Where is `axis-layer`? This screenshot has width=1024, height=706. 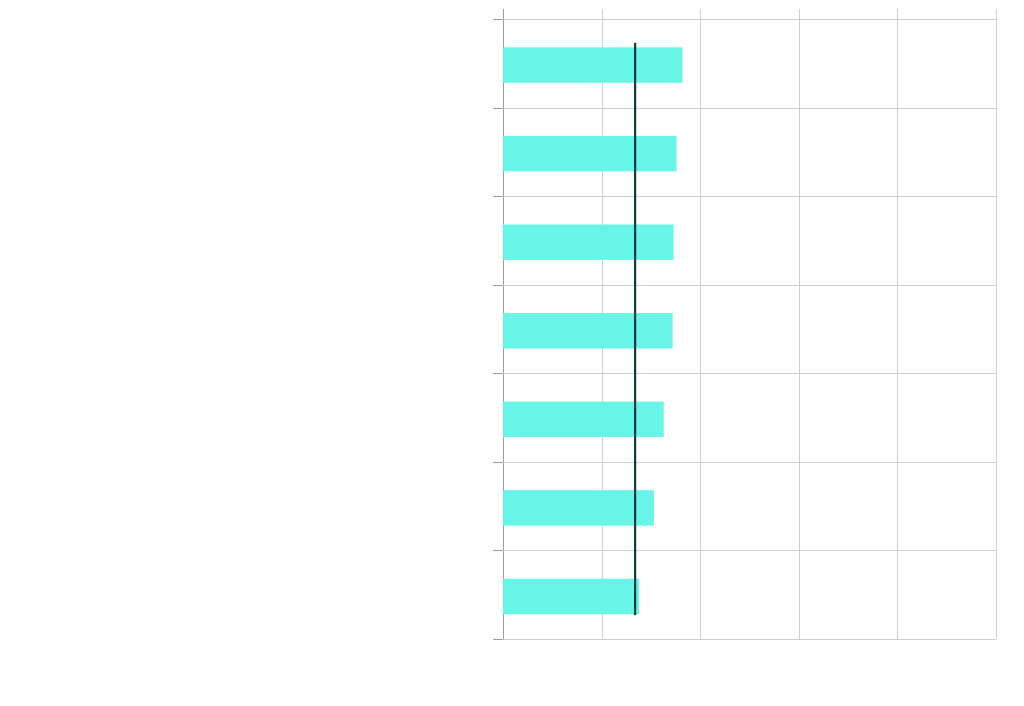
axis-layer is located at coordinates (498, 329).